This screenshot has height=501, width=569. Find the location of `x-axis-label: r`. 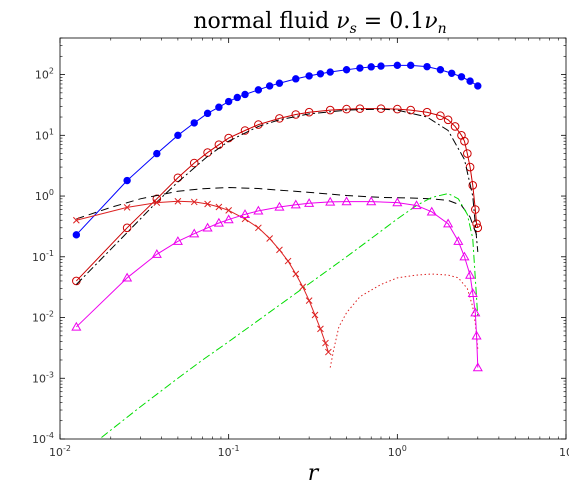

x-axis-label: r is located at coordinates (314, 473).